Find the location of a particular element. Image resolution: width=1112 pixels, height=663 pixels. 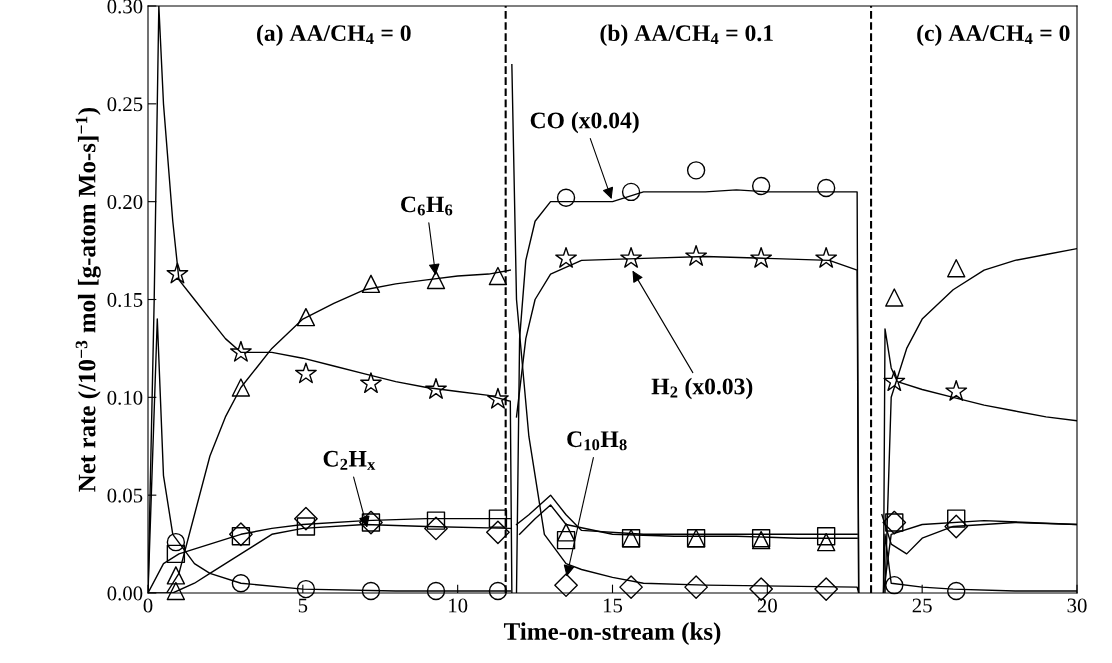

x-tick-label: 20 is located at coordinates (767, 605).